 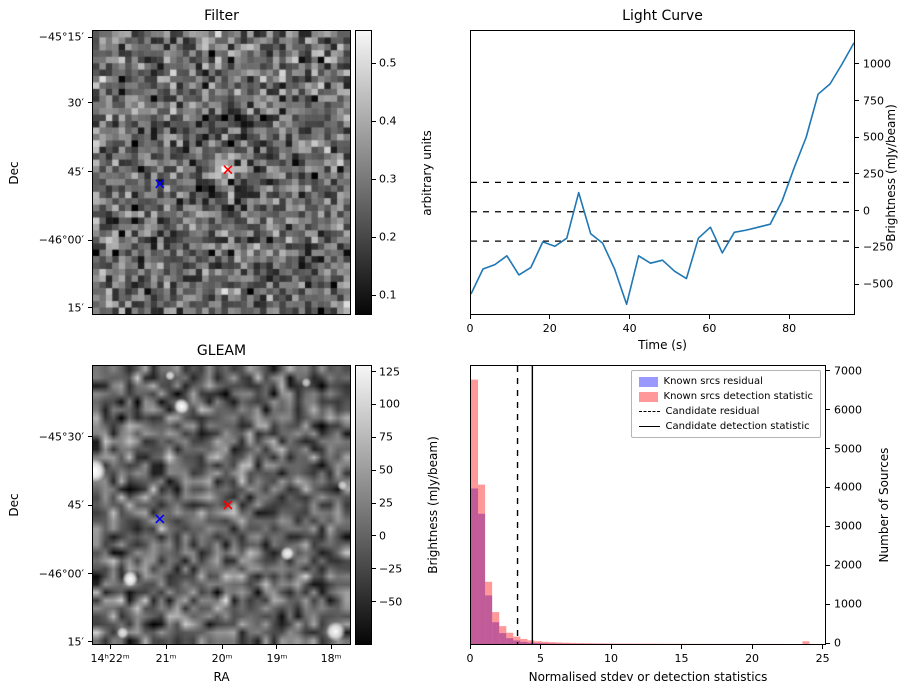 What do you see at coordinates (427, 172) in the screenshot?
I see `filter-colorbar-label: arbitrary units` at bounding box center [427, 172].